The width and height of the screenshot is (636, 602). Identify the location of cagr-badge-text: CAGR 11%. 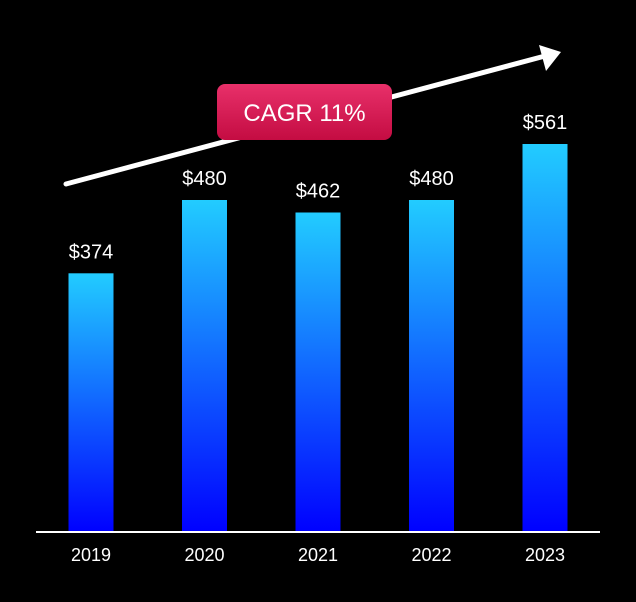
(304, 113).